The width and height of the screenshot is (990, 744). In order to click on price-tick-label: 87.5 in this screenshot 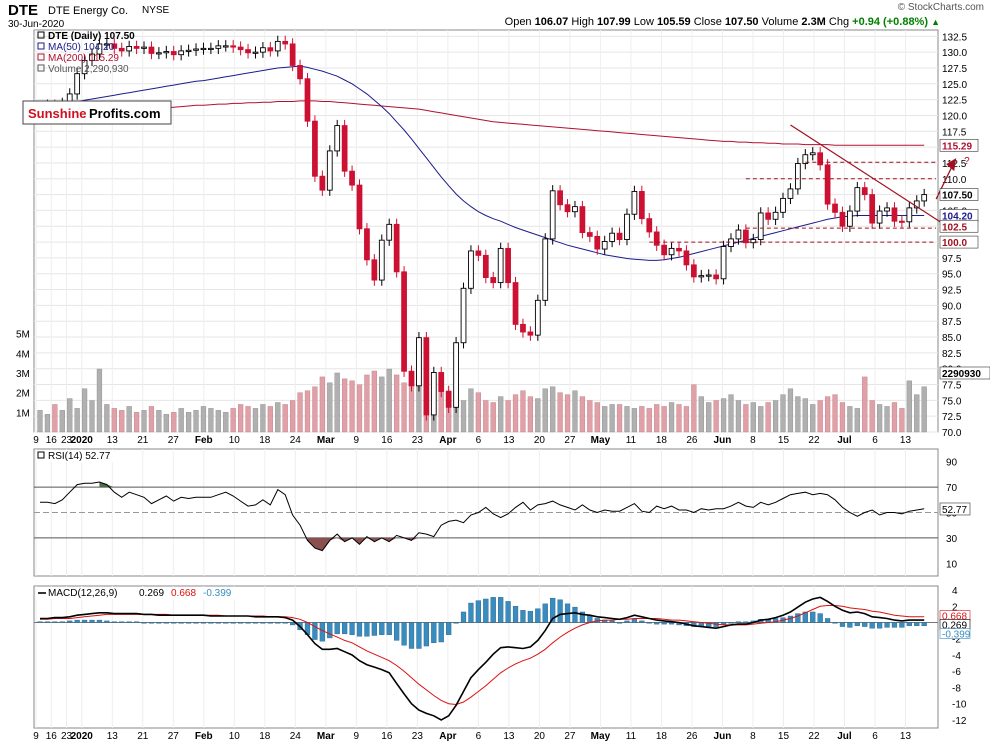, I will do `click(952, 322)`.